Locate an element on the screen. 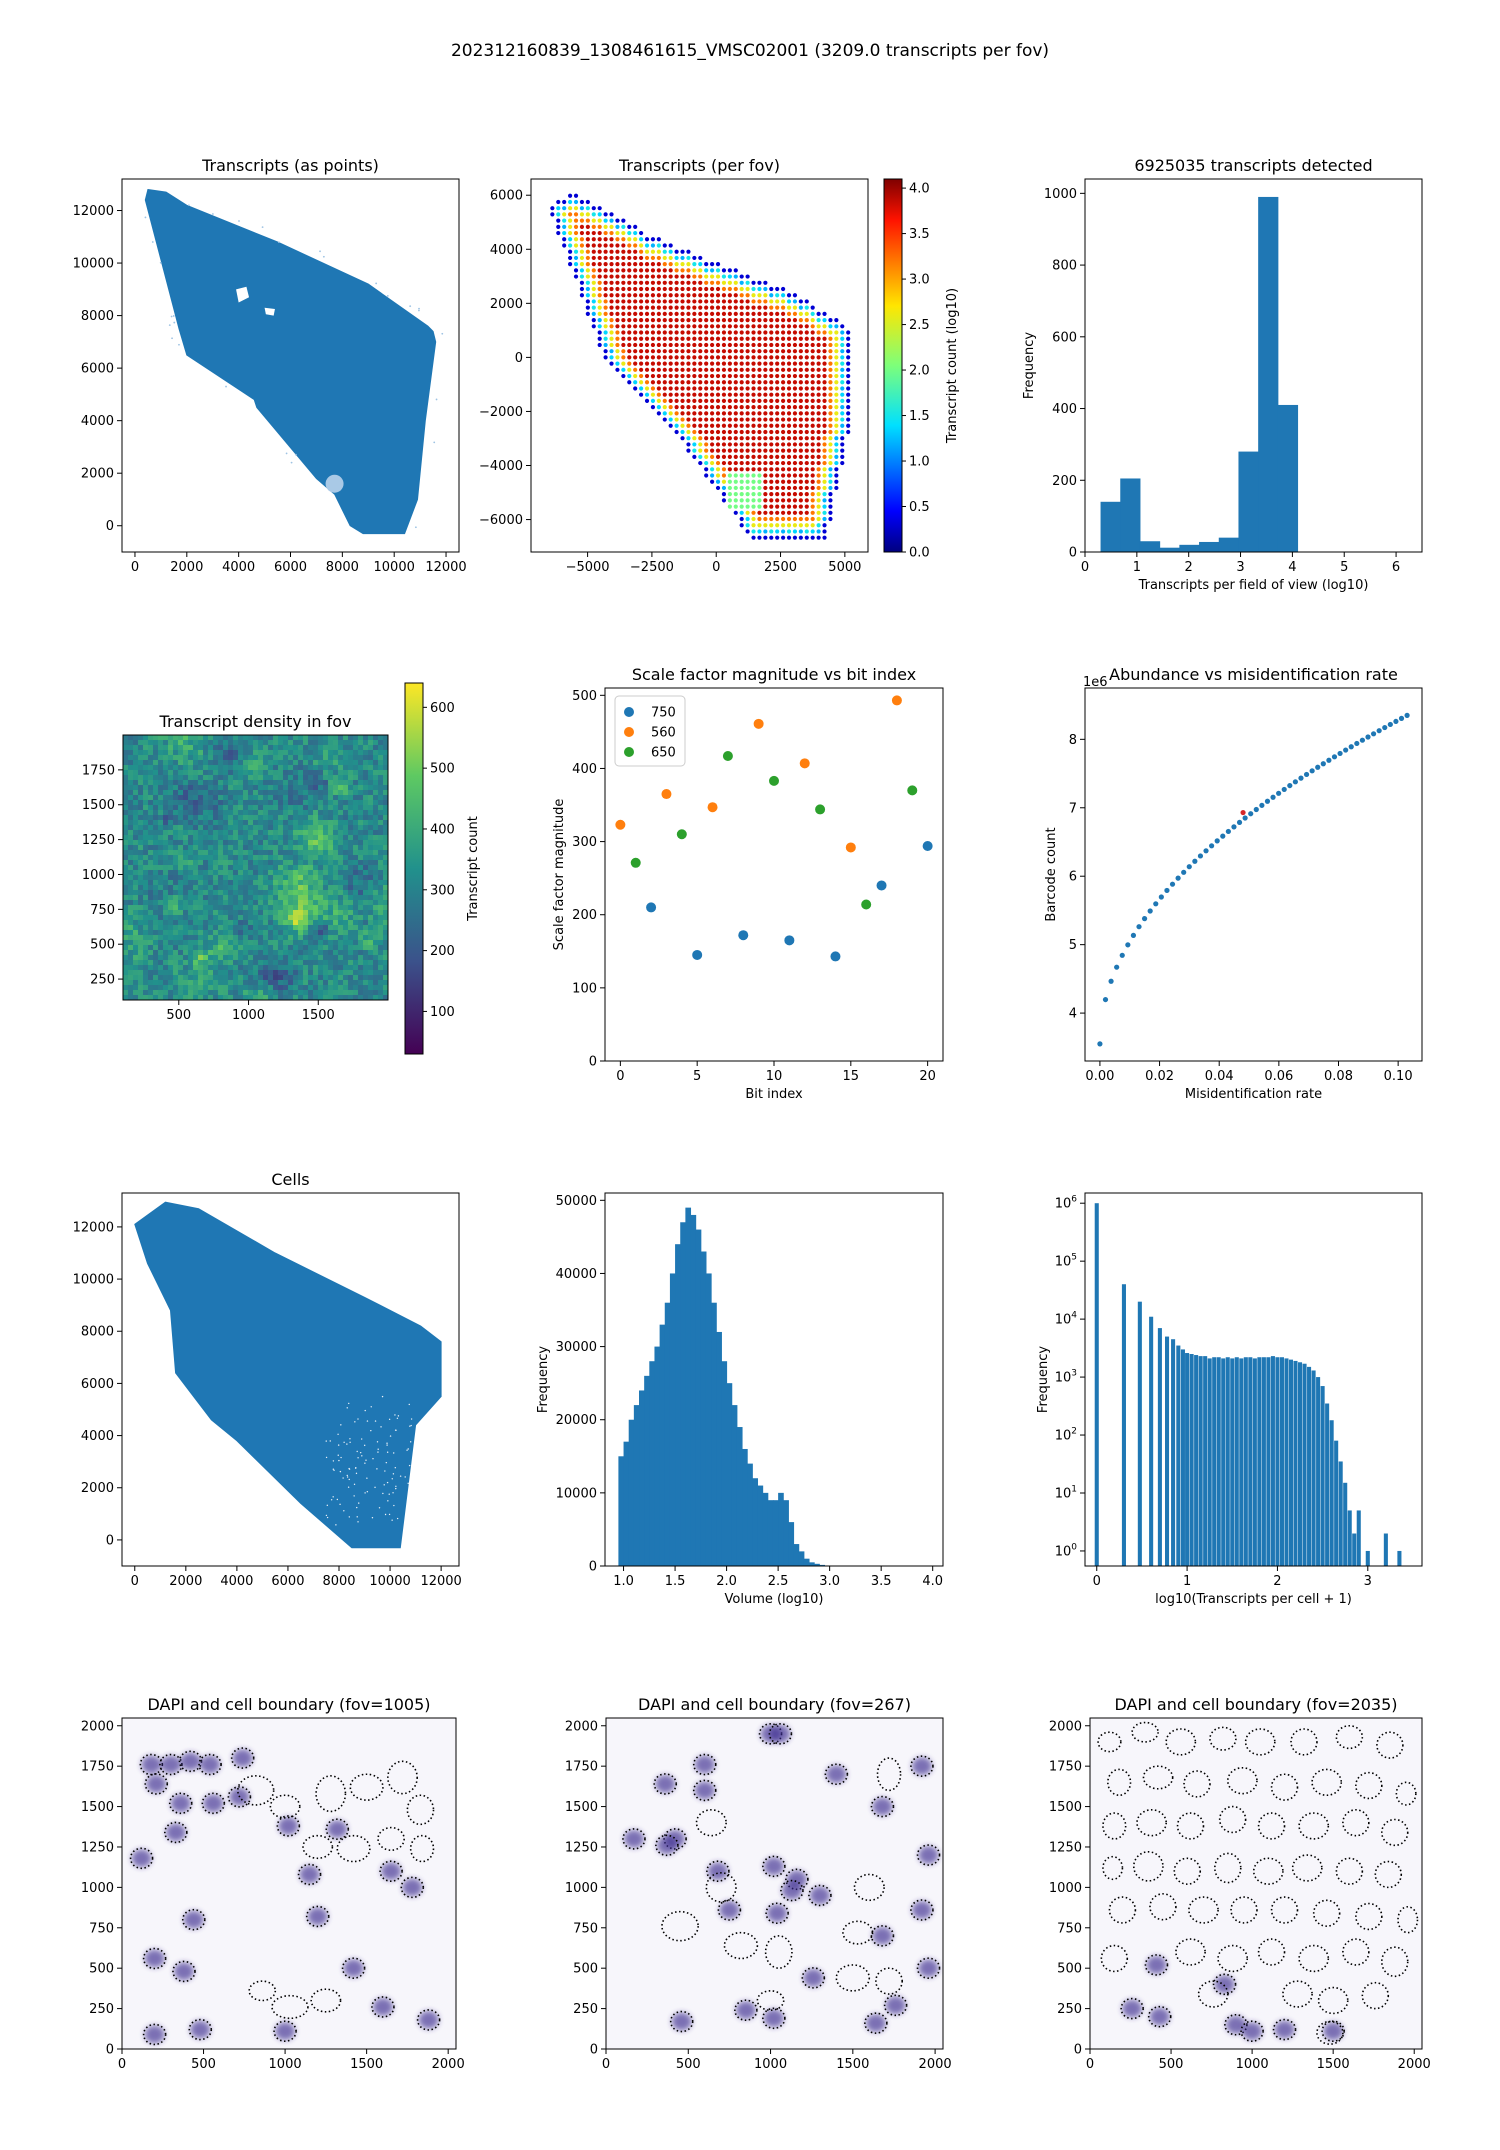 Image resolution: width=1500 pixels, height=2150 pixels. legend-label: 650 is located at coordinates (663, 753).